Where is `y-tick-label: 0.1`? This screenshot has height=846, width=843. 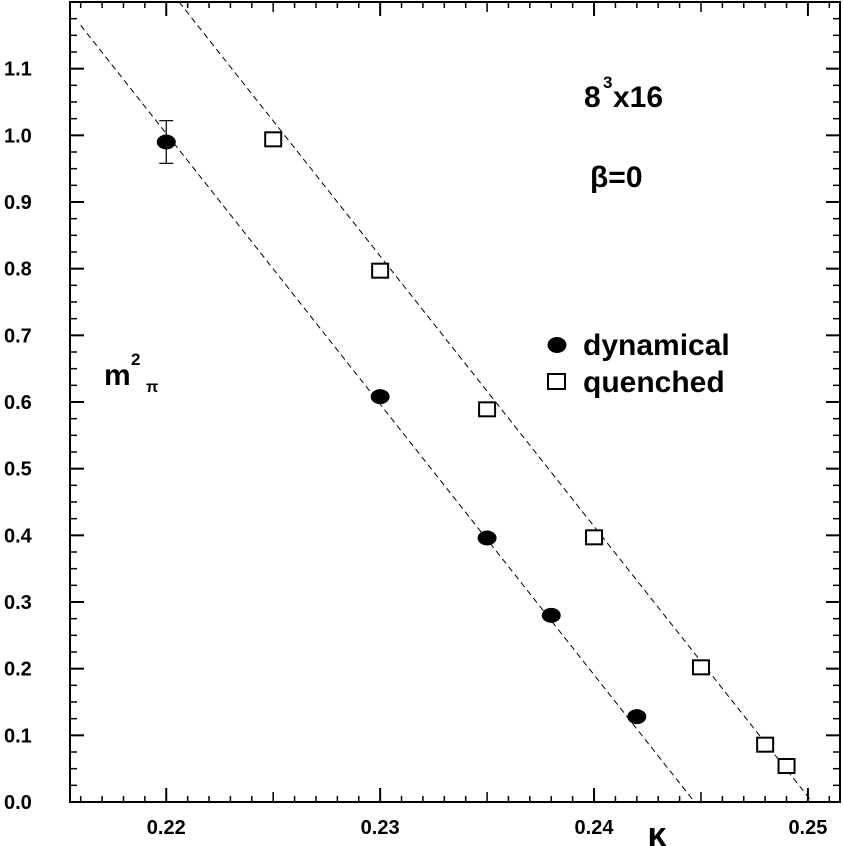 y-tick-label: 0.1 is located at coordinates (18, 736).